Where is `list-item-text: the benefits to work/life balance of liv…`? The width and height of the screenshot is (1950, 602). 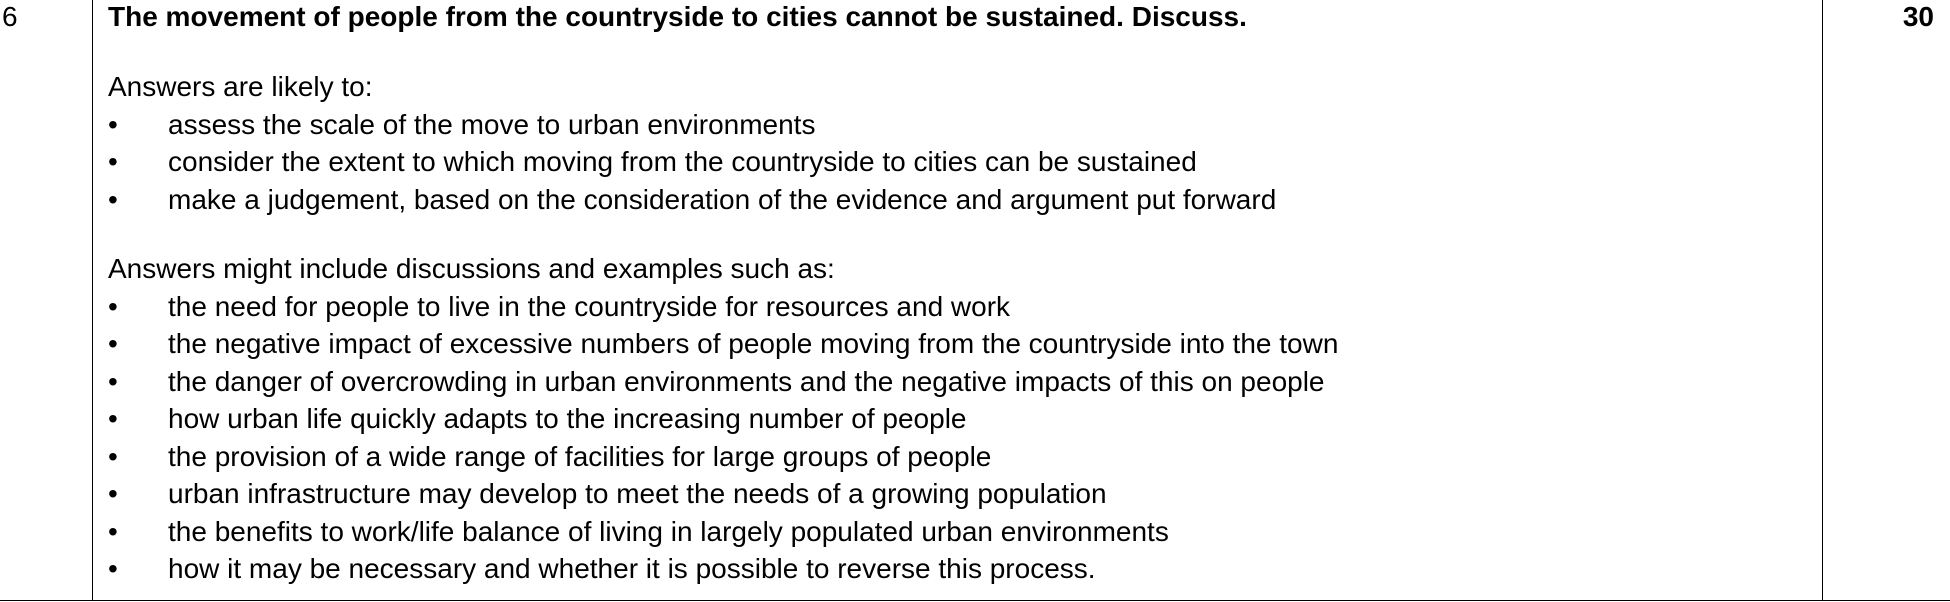
list-item-text: the benefits to work/life balance of liv… is located at coordinates (668, 531).